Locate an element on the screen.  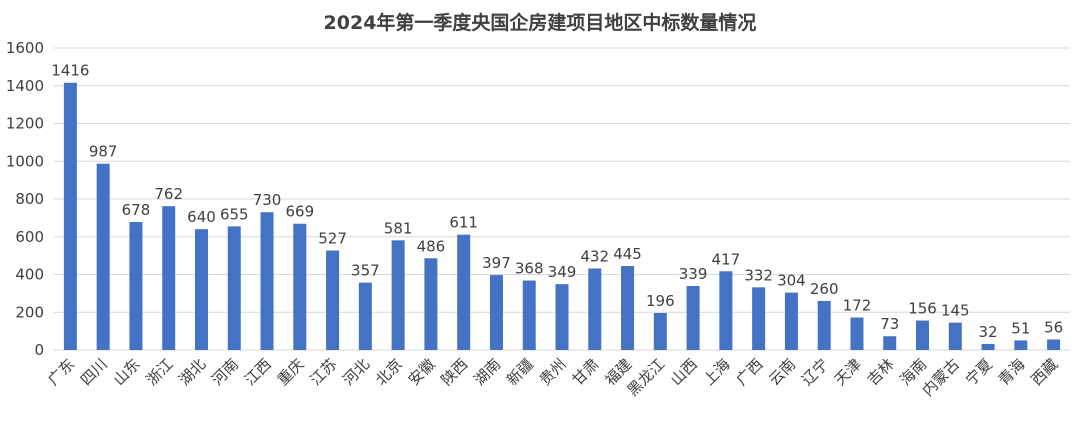
x-tick-label: 广西 is located at coordinates (750, 372).